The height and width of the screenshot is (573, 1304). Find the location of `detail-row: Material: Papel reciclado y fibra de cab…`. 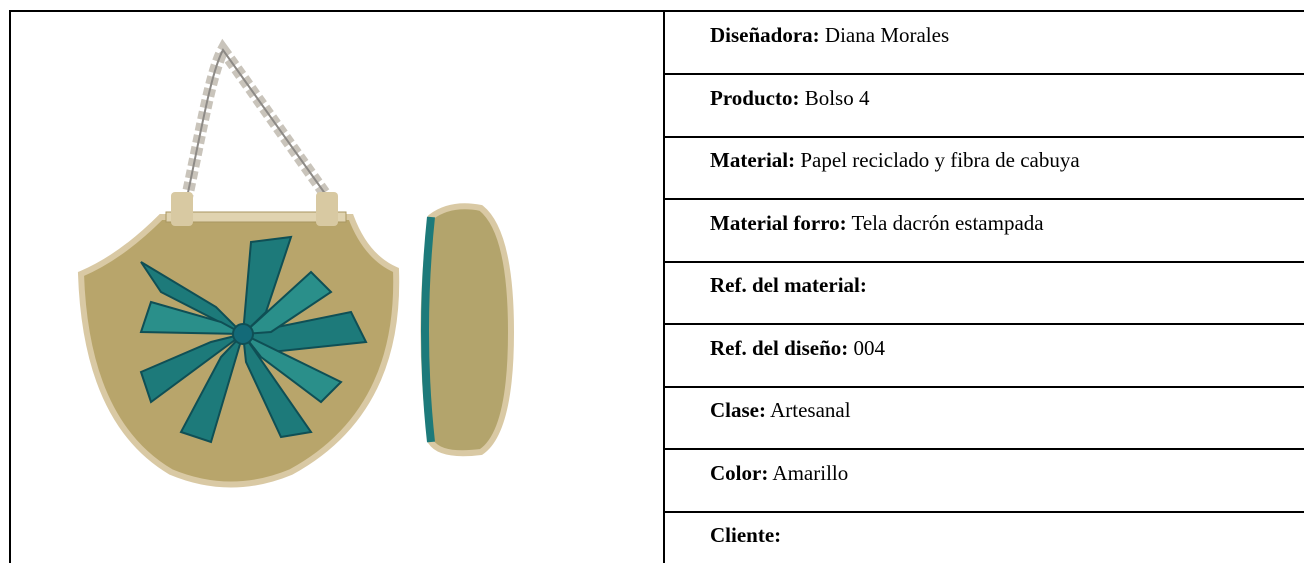

detail-row: Material: Papel reciclado y fibra de cab… is located at coordinates (983, 168).